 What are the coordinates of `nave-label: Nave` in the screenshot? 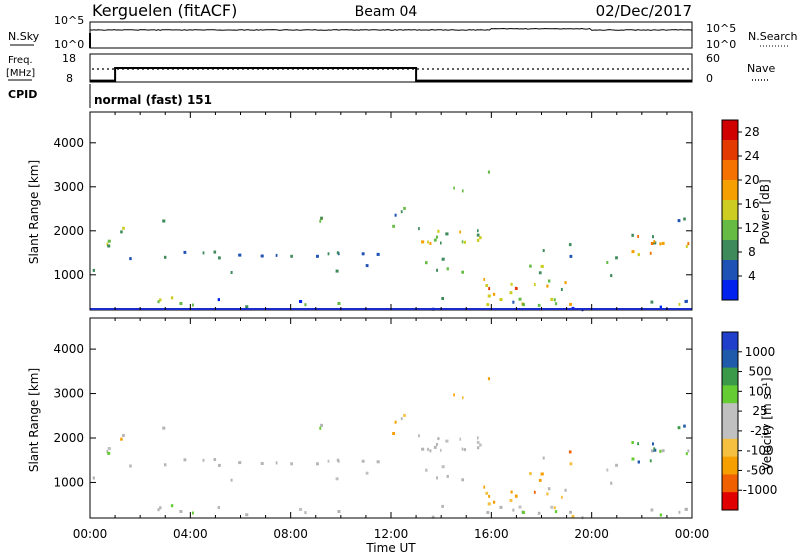 It's located at (761, 68).